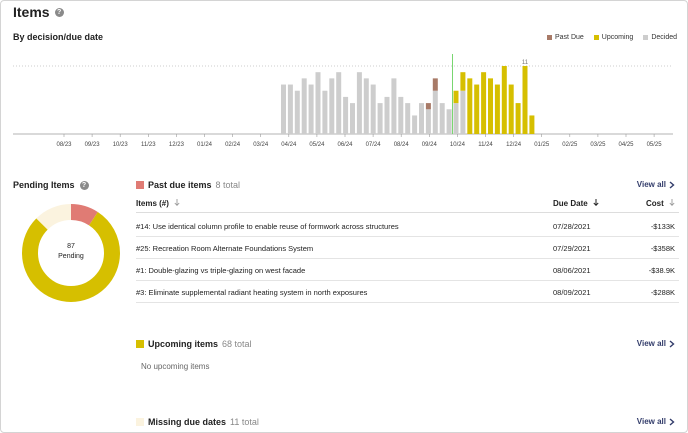 The height and width of the screenshot is (433, 688). Describe the element at coordinates (374, 145) in the screenshot. I see `x-tick-label: 07/24` at that location.